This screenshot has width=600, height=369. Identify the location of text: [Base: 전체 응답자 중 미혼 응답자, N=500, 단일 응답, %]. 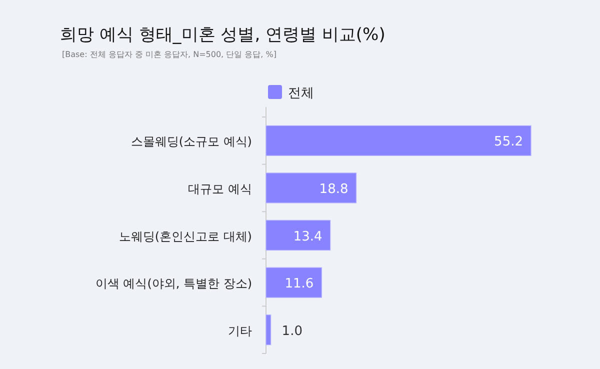
(169, 54).